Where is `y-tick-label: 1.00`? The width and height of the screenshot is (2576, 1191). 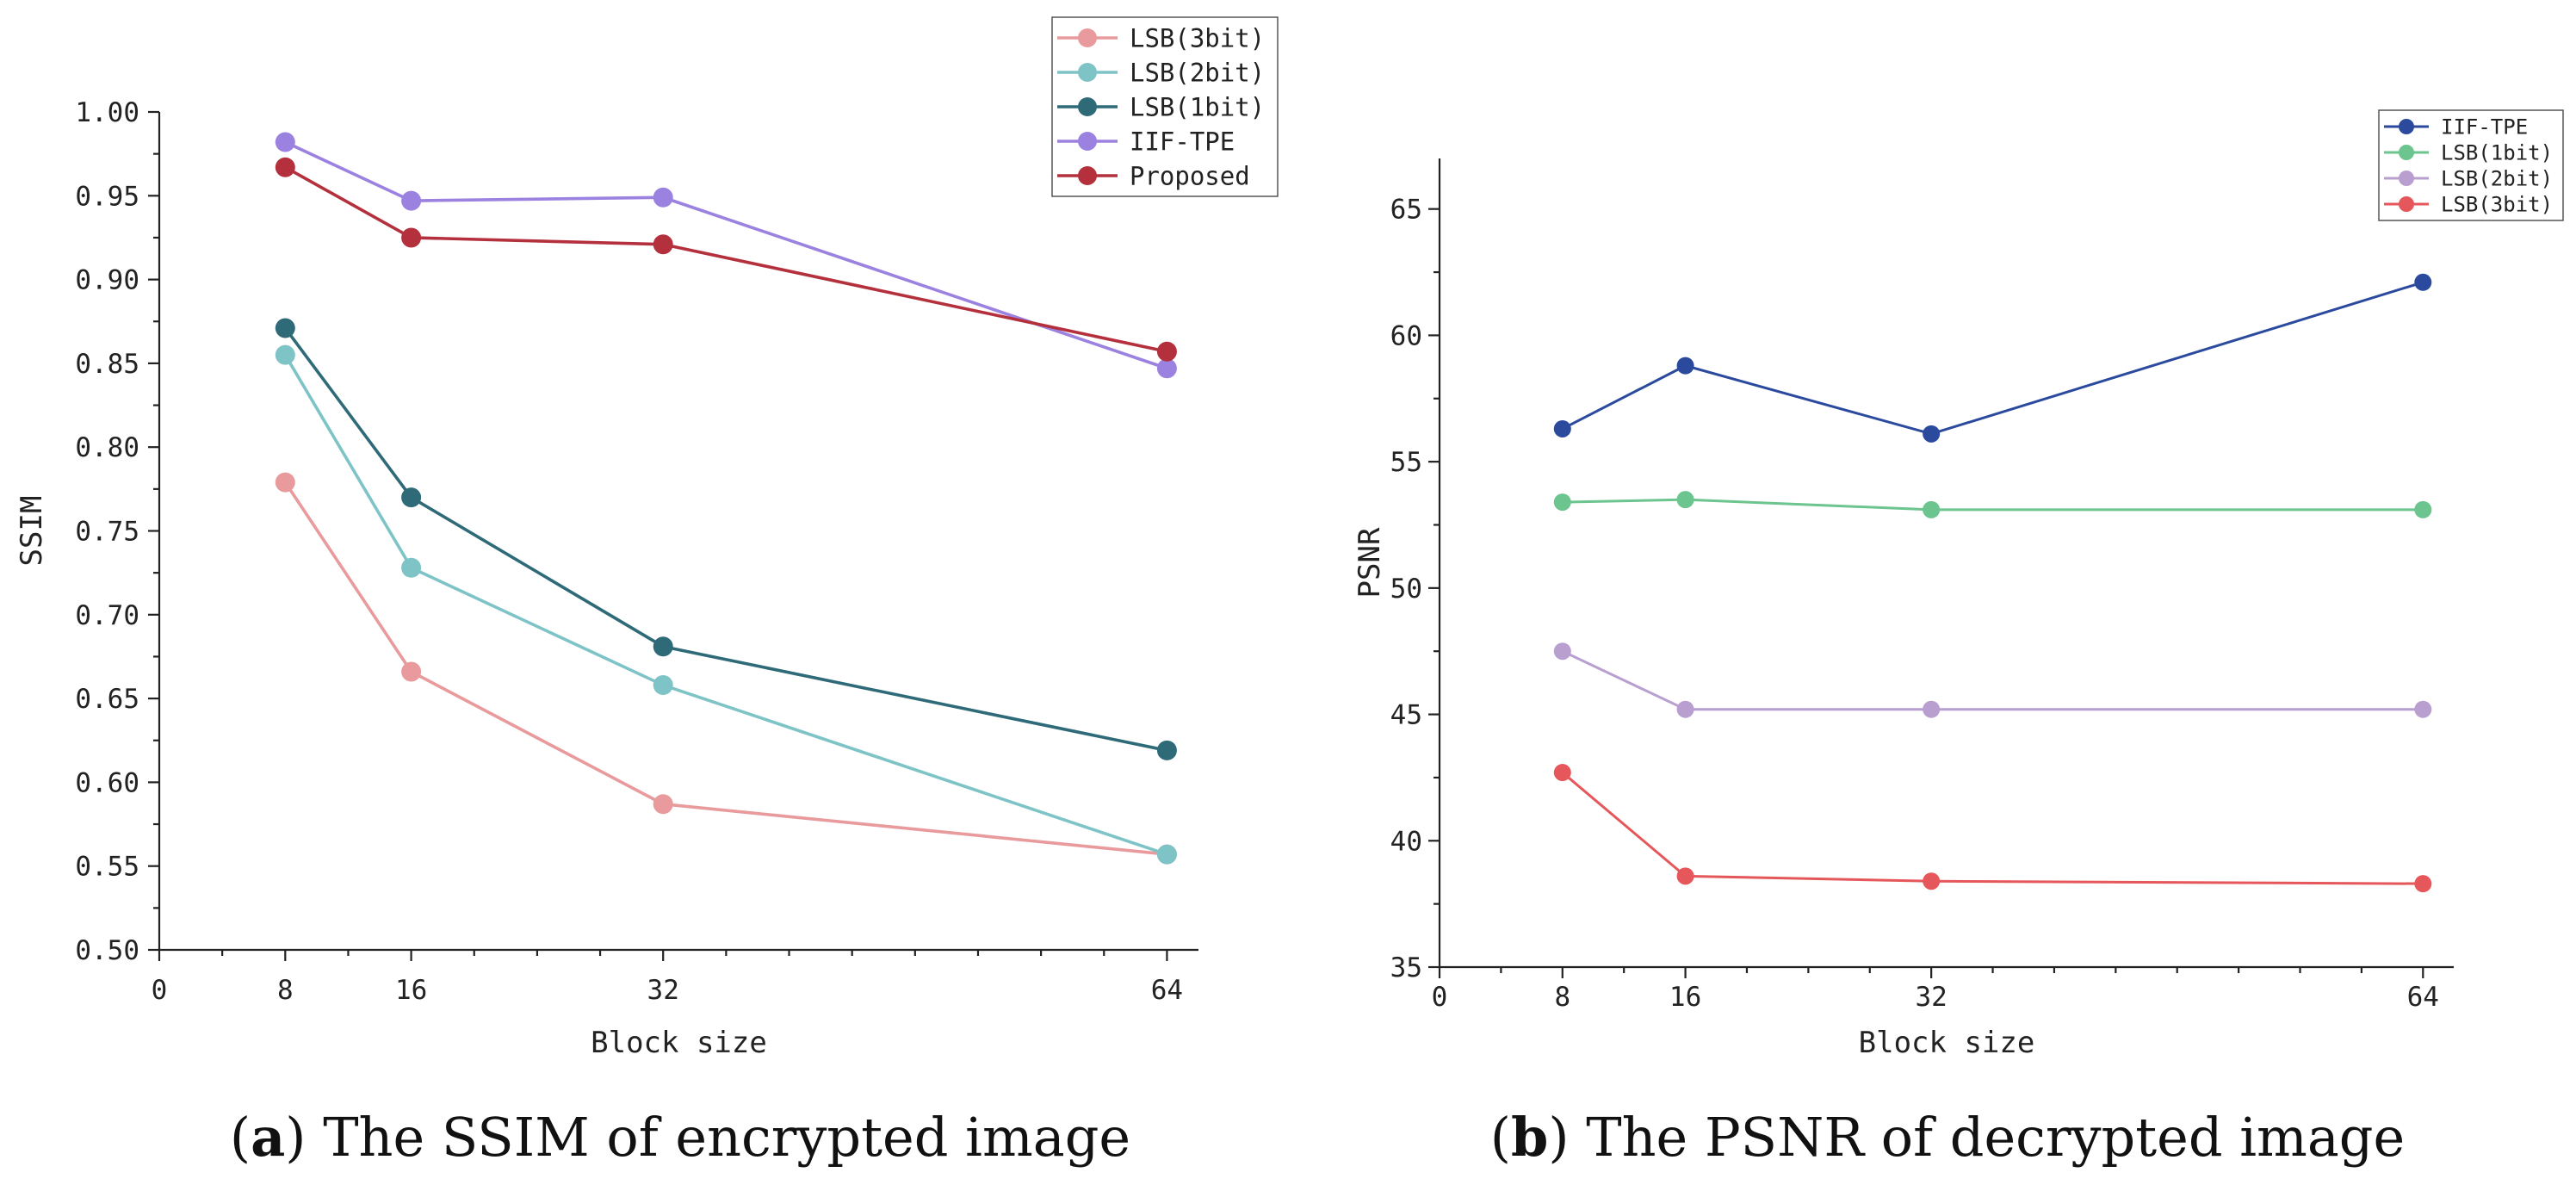
y-tick-label: 1.00 is located at coordinates (107, 112).